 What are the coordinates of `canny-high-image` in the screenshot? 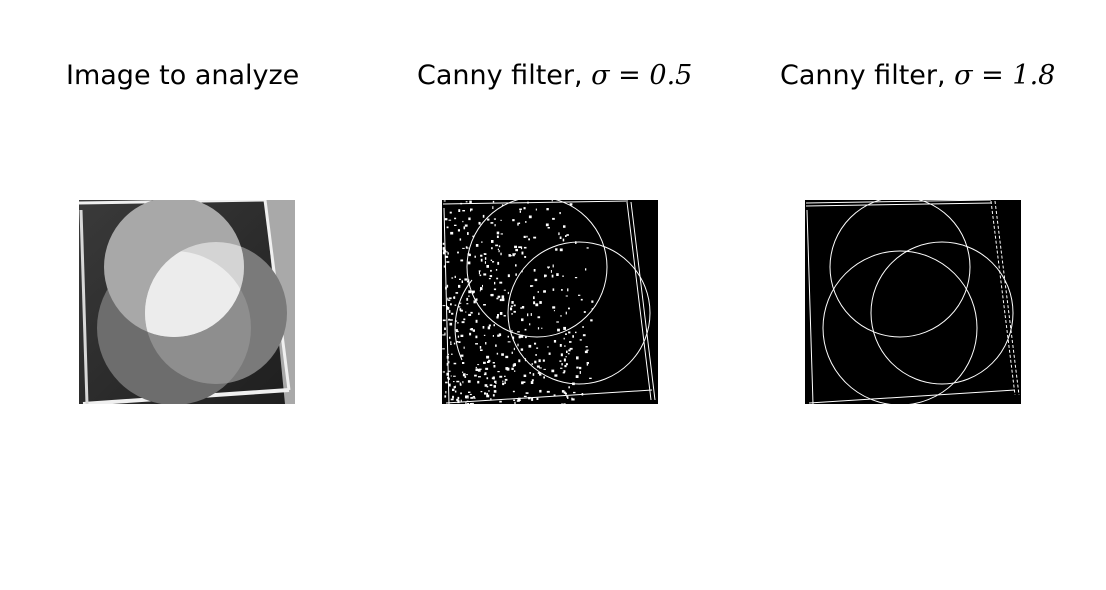 It's located at (913, 302).